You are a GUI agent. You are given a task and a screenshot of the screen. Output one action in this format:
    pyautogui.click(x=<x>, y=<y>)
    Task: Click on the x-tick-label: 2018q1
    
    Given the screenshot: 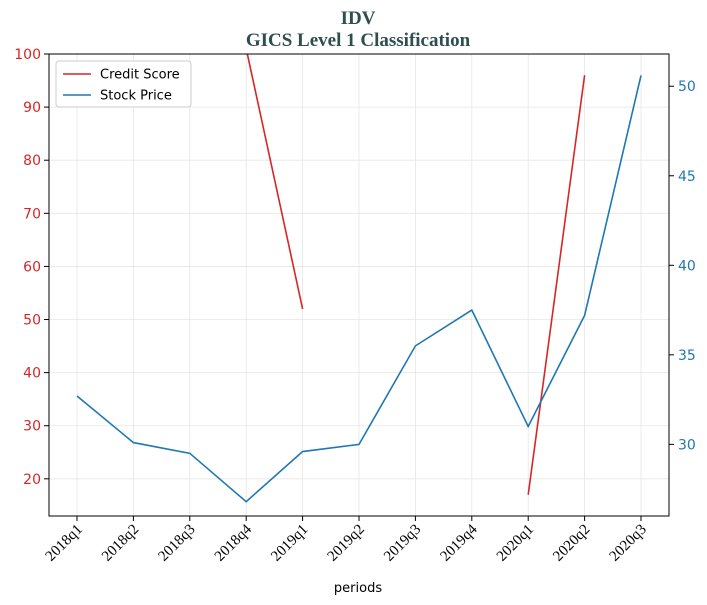 What is the action you would take?
    pyautogui.click(x=64, y=543)
    